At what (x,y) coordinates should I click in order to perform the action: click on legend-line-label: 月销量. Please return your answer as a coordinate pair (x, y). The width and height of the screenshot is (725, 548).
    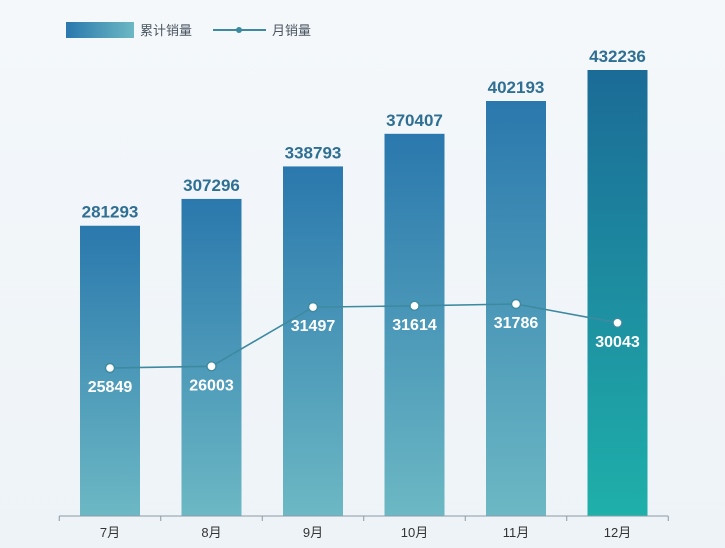
    Looking at the image, I should click on (291, 30).